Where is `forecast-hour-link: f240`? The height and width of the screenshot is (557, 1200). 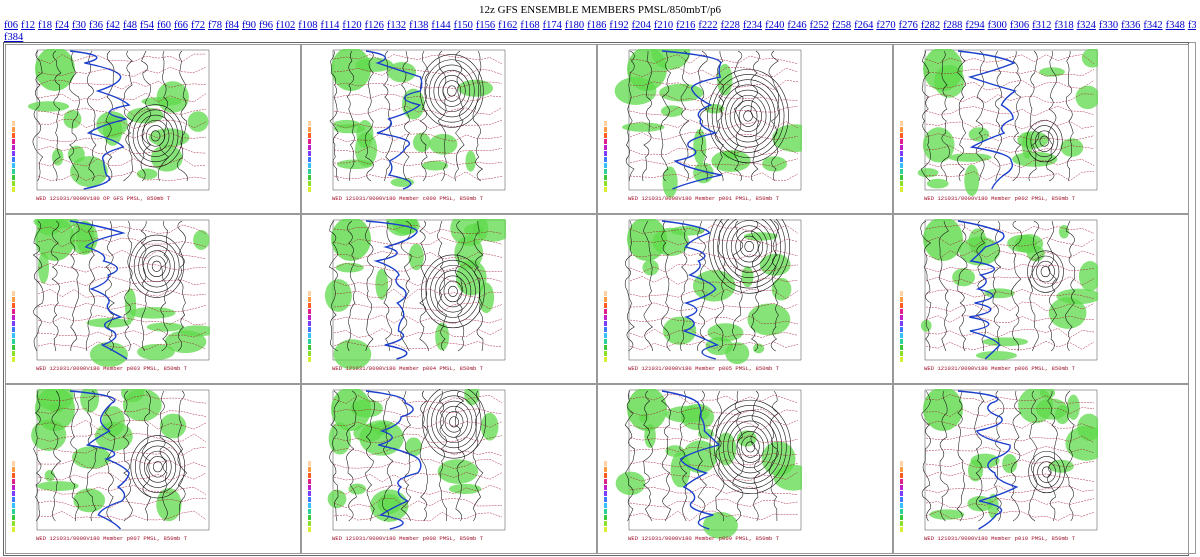 forecast-hour-link: f240 is located at coordinates (775, 25).